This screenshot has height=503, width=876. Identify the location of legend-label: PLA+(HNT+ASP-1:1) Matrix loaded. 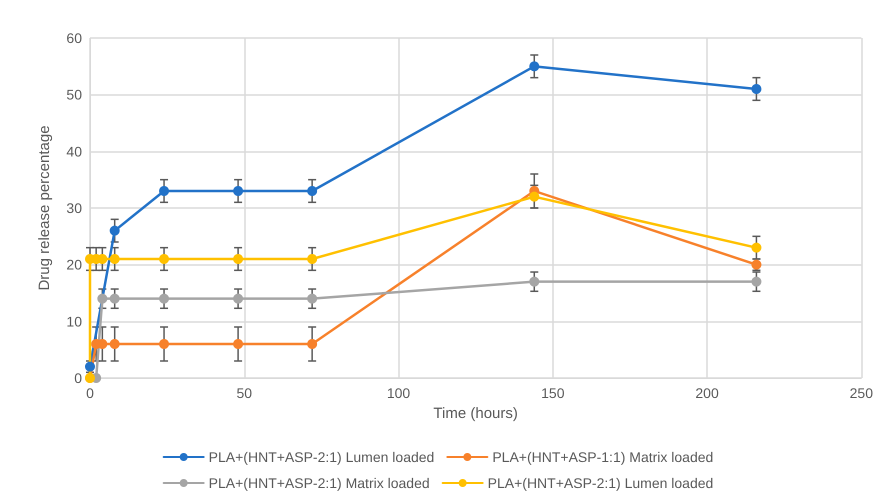
(603, 457).